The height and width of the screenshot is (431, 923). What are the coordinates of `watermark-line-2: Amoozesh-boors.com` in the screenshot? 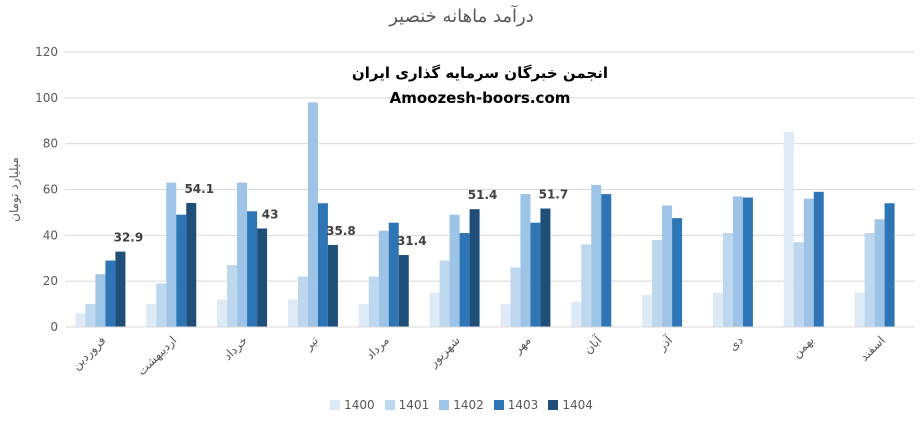 It's located at (480, 98).